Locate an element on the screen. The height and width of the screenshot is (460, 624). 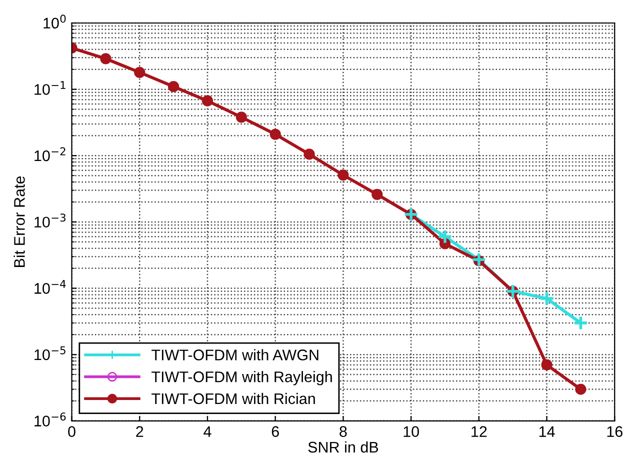
y-tick-label: 10$^{−6}$ is located at coordinates (50, 419).